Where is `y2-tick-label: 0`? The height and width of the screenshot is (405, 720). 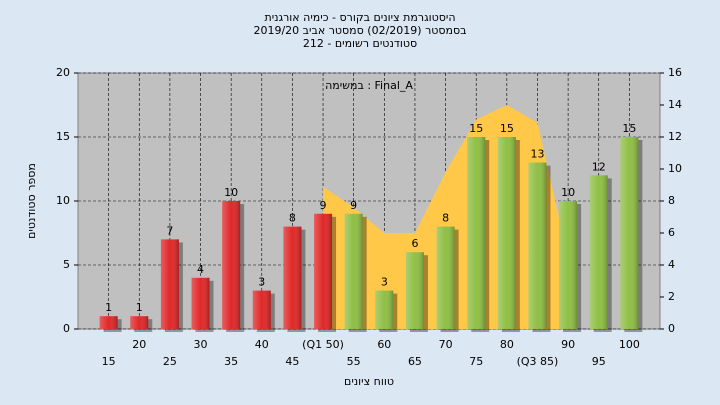
y2-tick-label: 0 is located at coordinates (671, 328).